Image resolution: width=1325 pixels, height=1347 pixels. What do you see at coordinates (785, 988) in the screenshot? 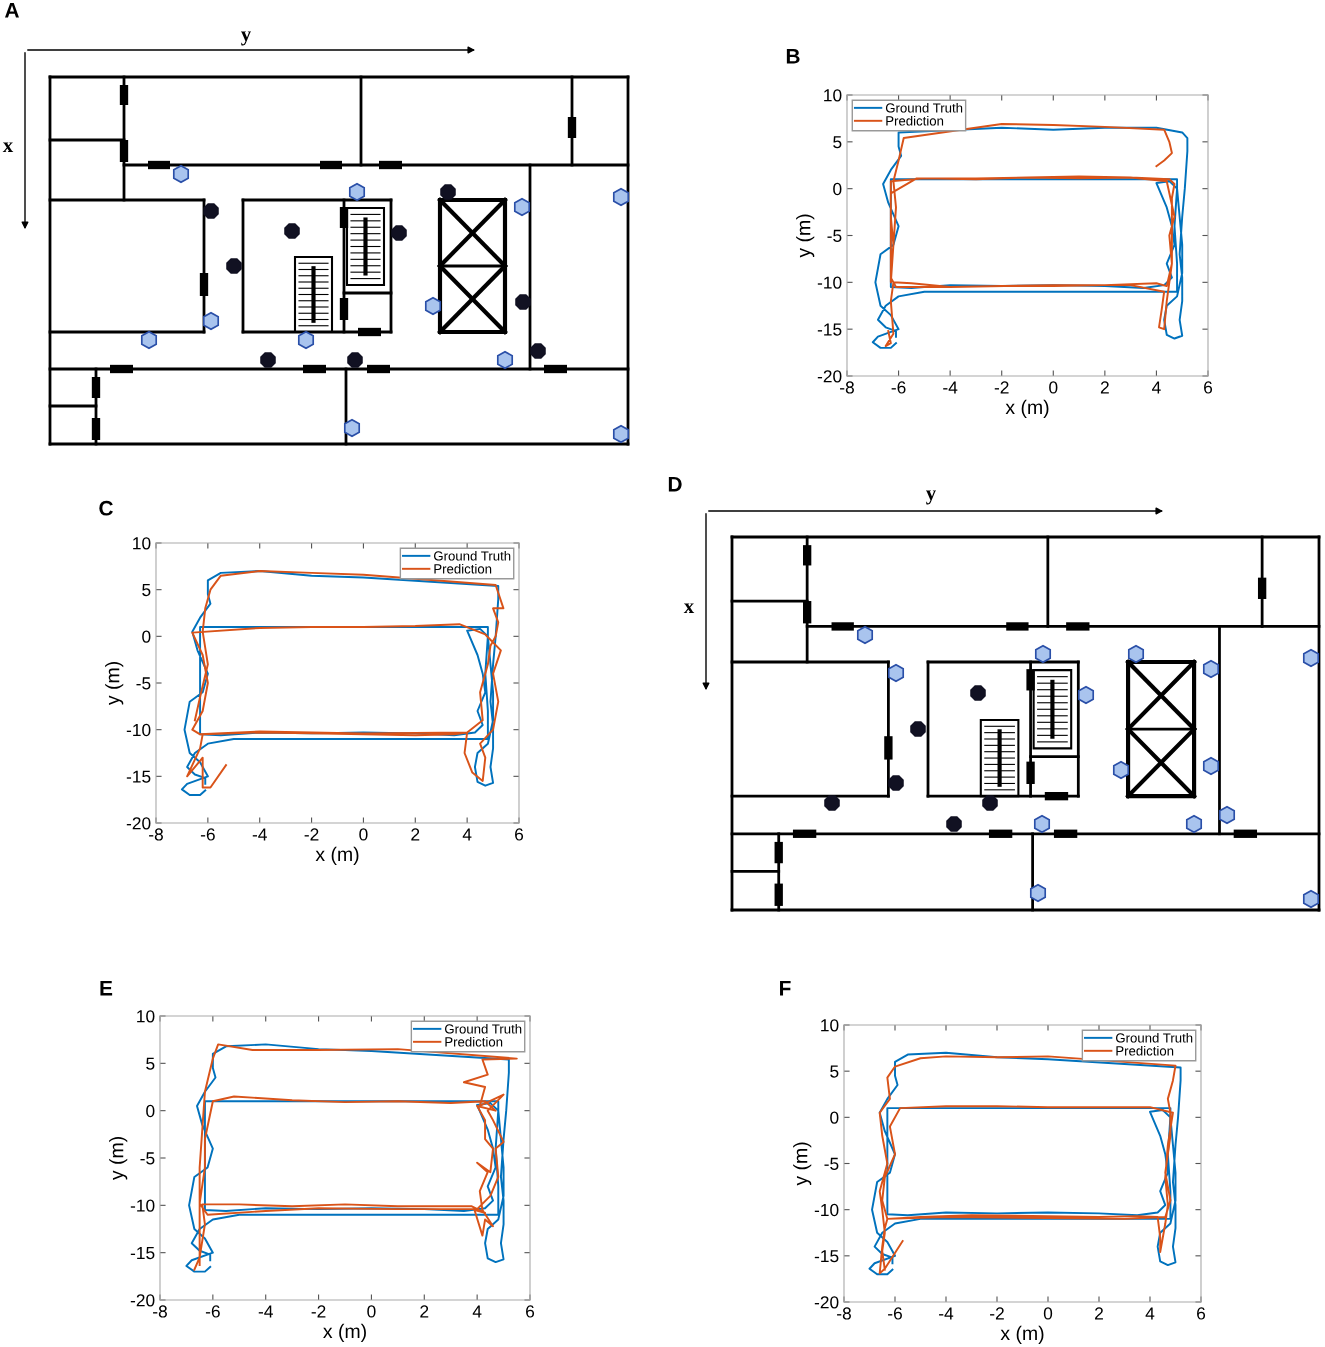
I see `chart-title: F` at bounding box center [785, 988].